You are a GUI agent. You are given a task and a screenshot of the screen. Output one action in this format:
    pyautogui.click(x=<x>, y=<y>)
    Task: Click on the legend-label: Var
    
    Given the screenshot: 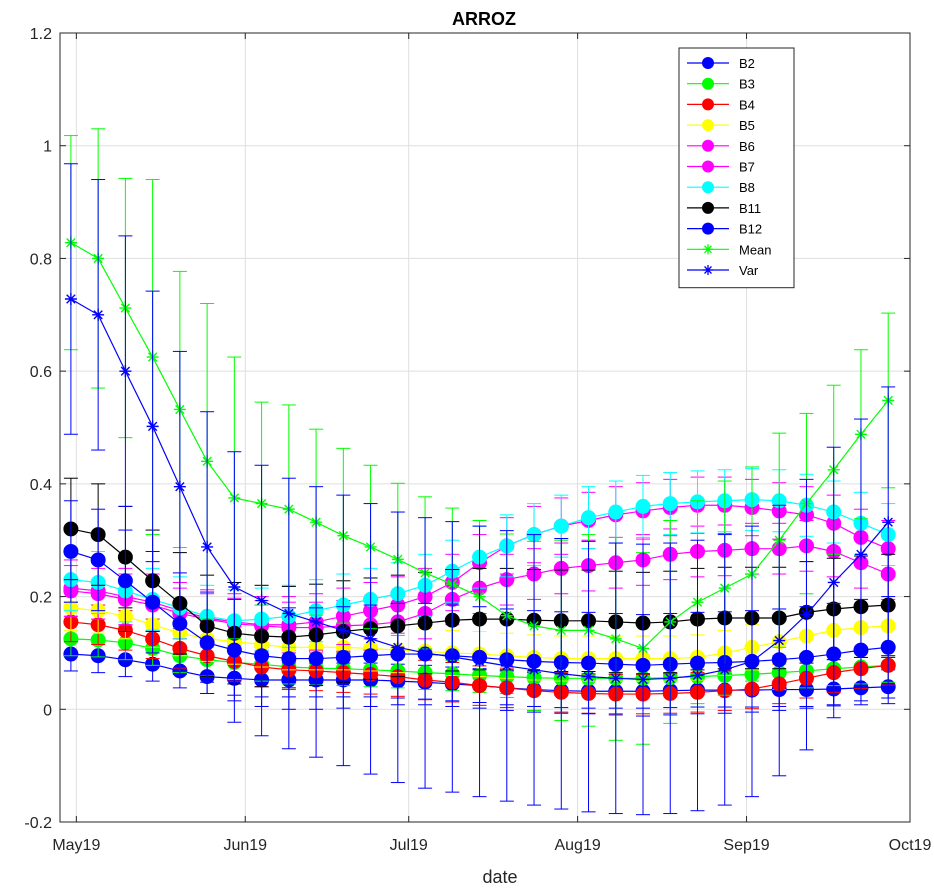 What is the action you would take?
    pyautogui.click(x=749, y=270)
    